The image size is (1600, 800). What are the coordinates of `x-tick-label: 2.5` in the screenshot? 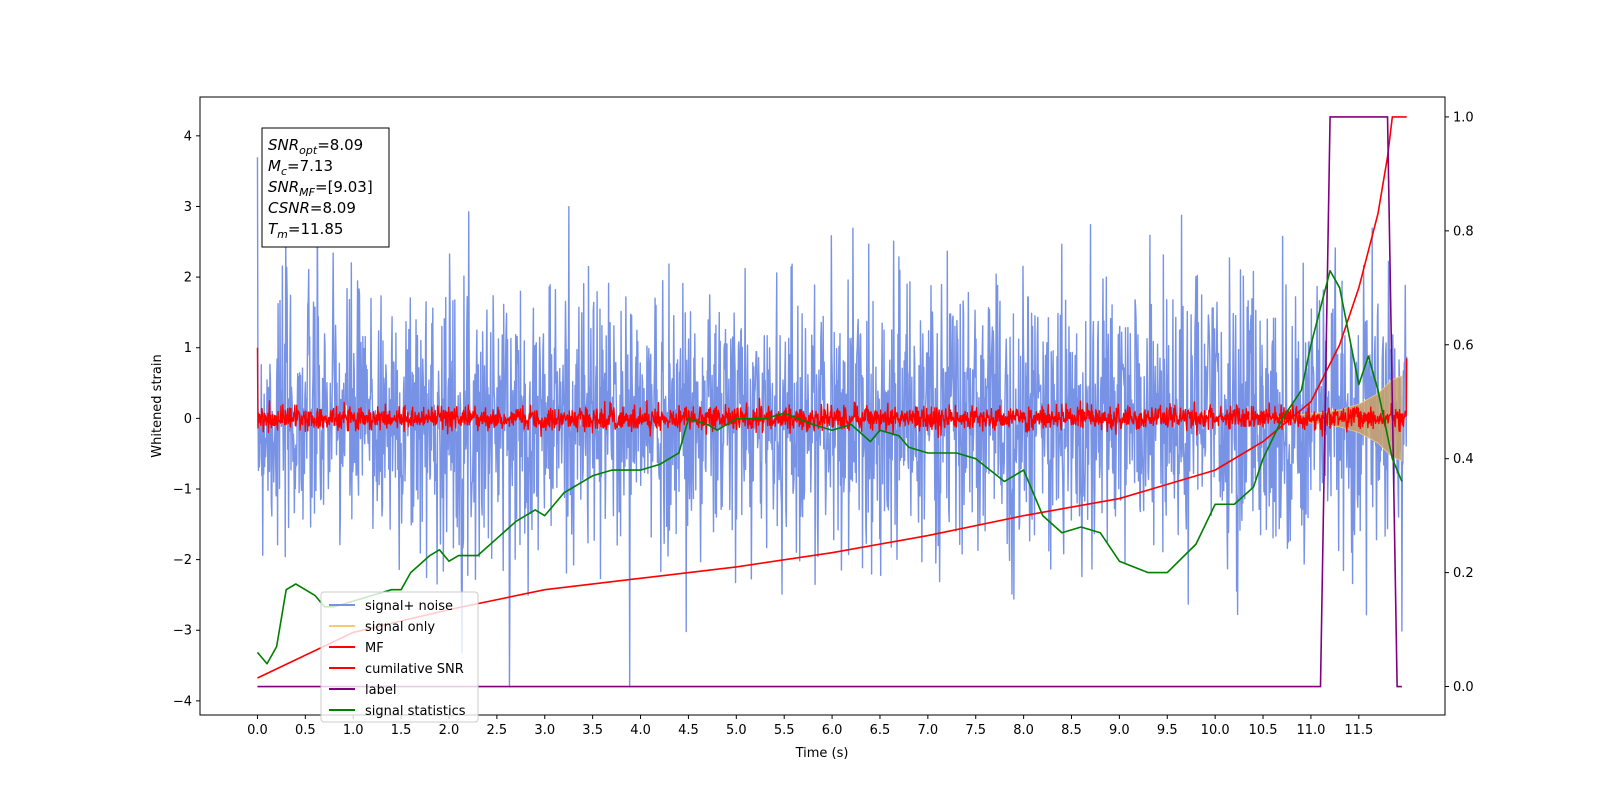 It's located at (497, 730).